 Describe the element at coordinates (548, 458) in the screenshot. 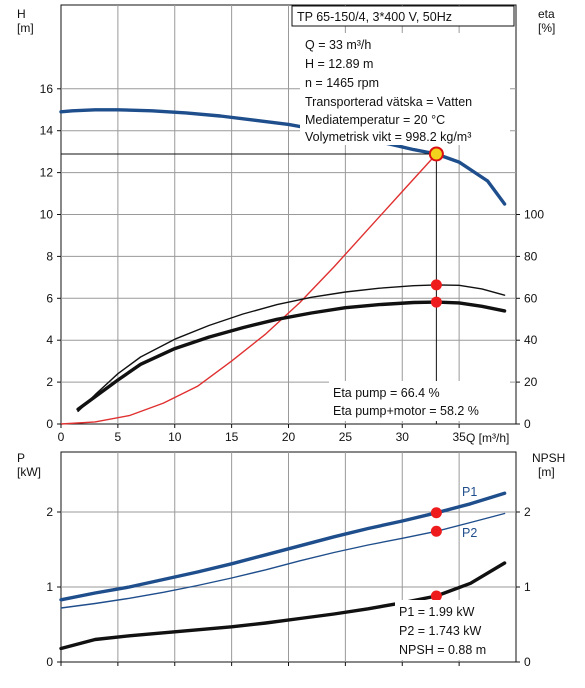

I see `npsh-axis-label: NPSH` at that location.